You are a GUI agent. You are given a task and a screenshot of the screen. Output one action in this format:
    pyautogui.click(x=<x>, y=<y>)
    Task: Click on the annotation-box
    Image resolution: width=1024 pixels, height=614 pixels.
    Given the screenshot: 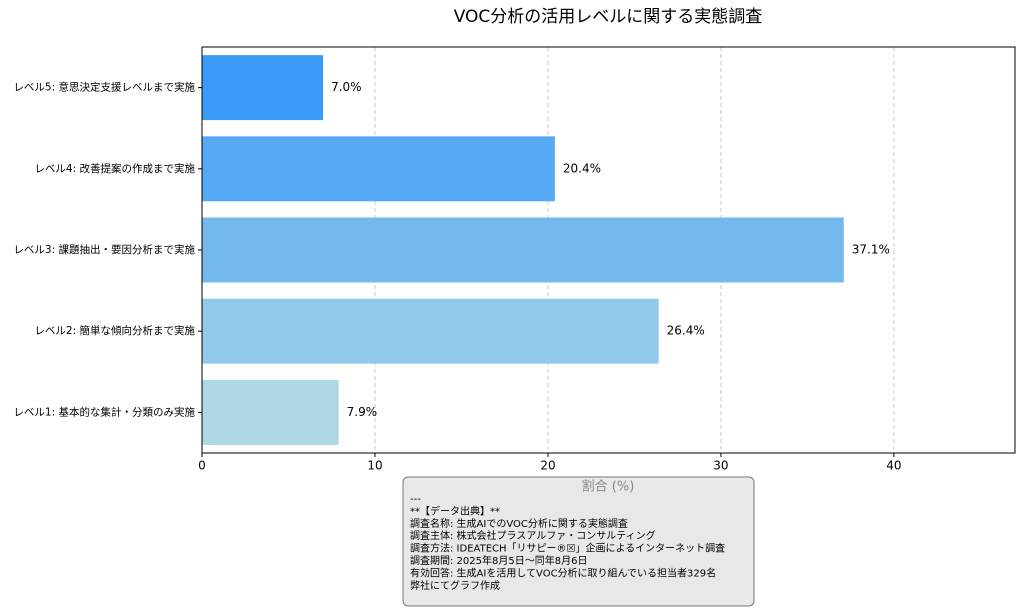 What is the action you would take?
    pyautogui.click(x=578, y=541)
    